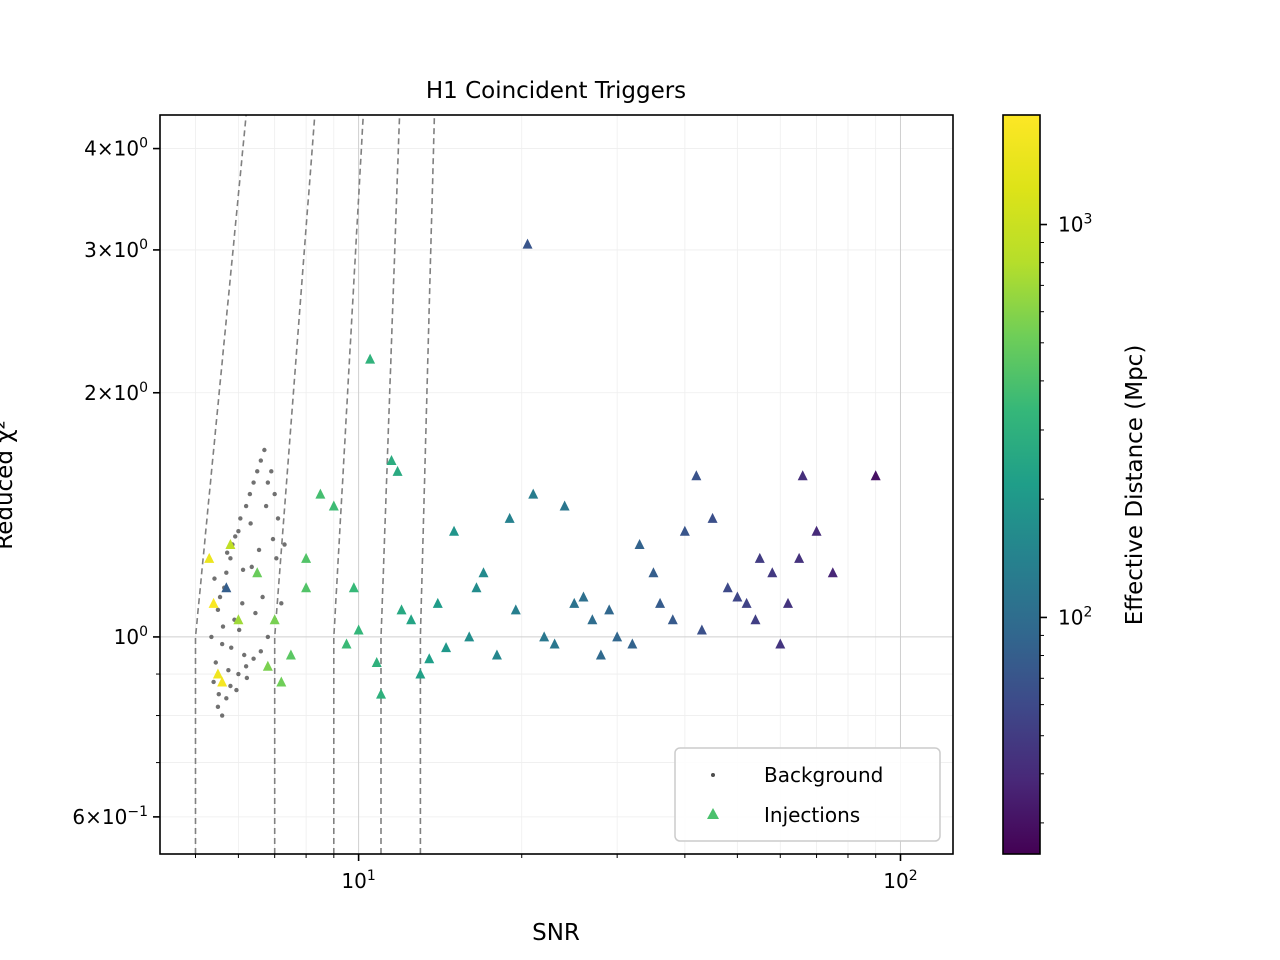 The width and height of the screenshot is (1280, 960). I want to click on x-axis-label: SNR, so click(556, 933).